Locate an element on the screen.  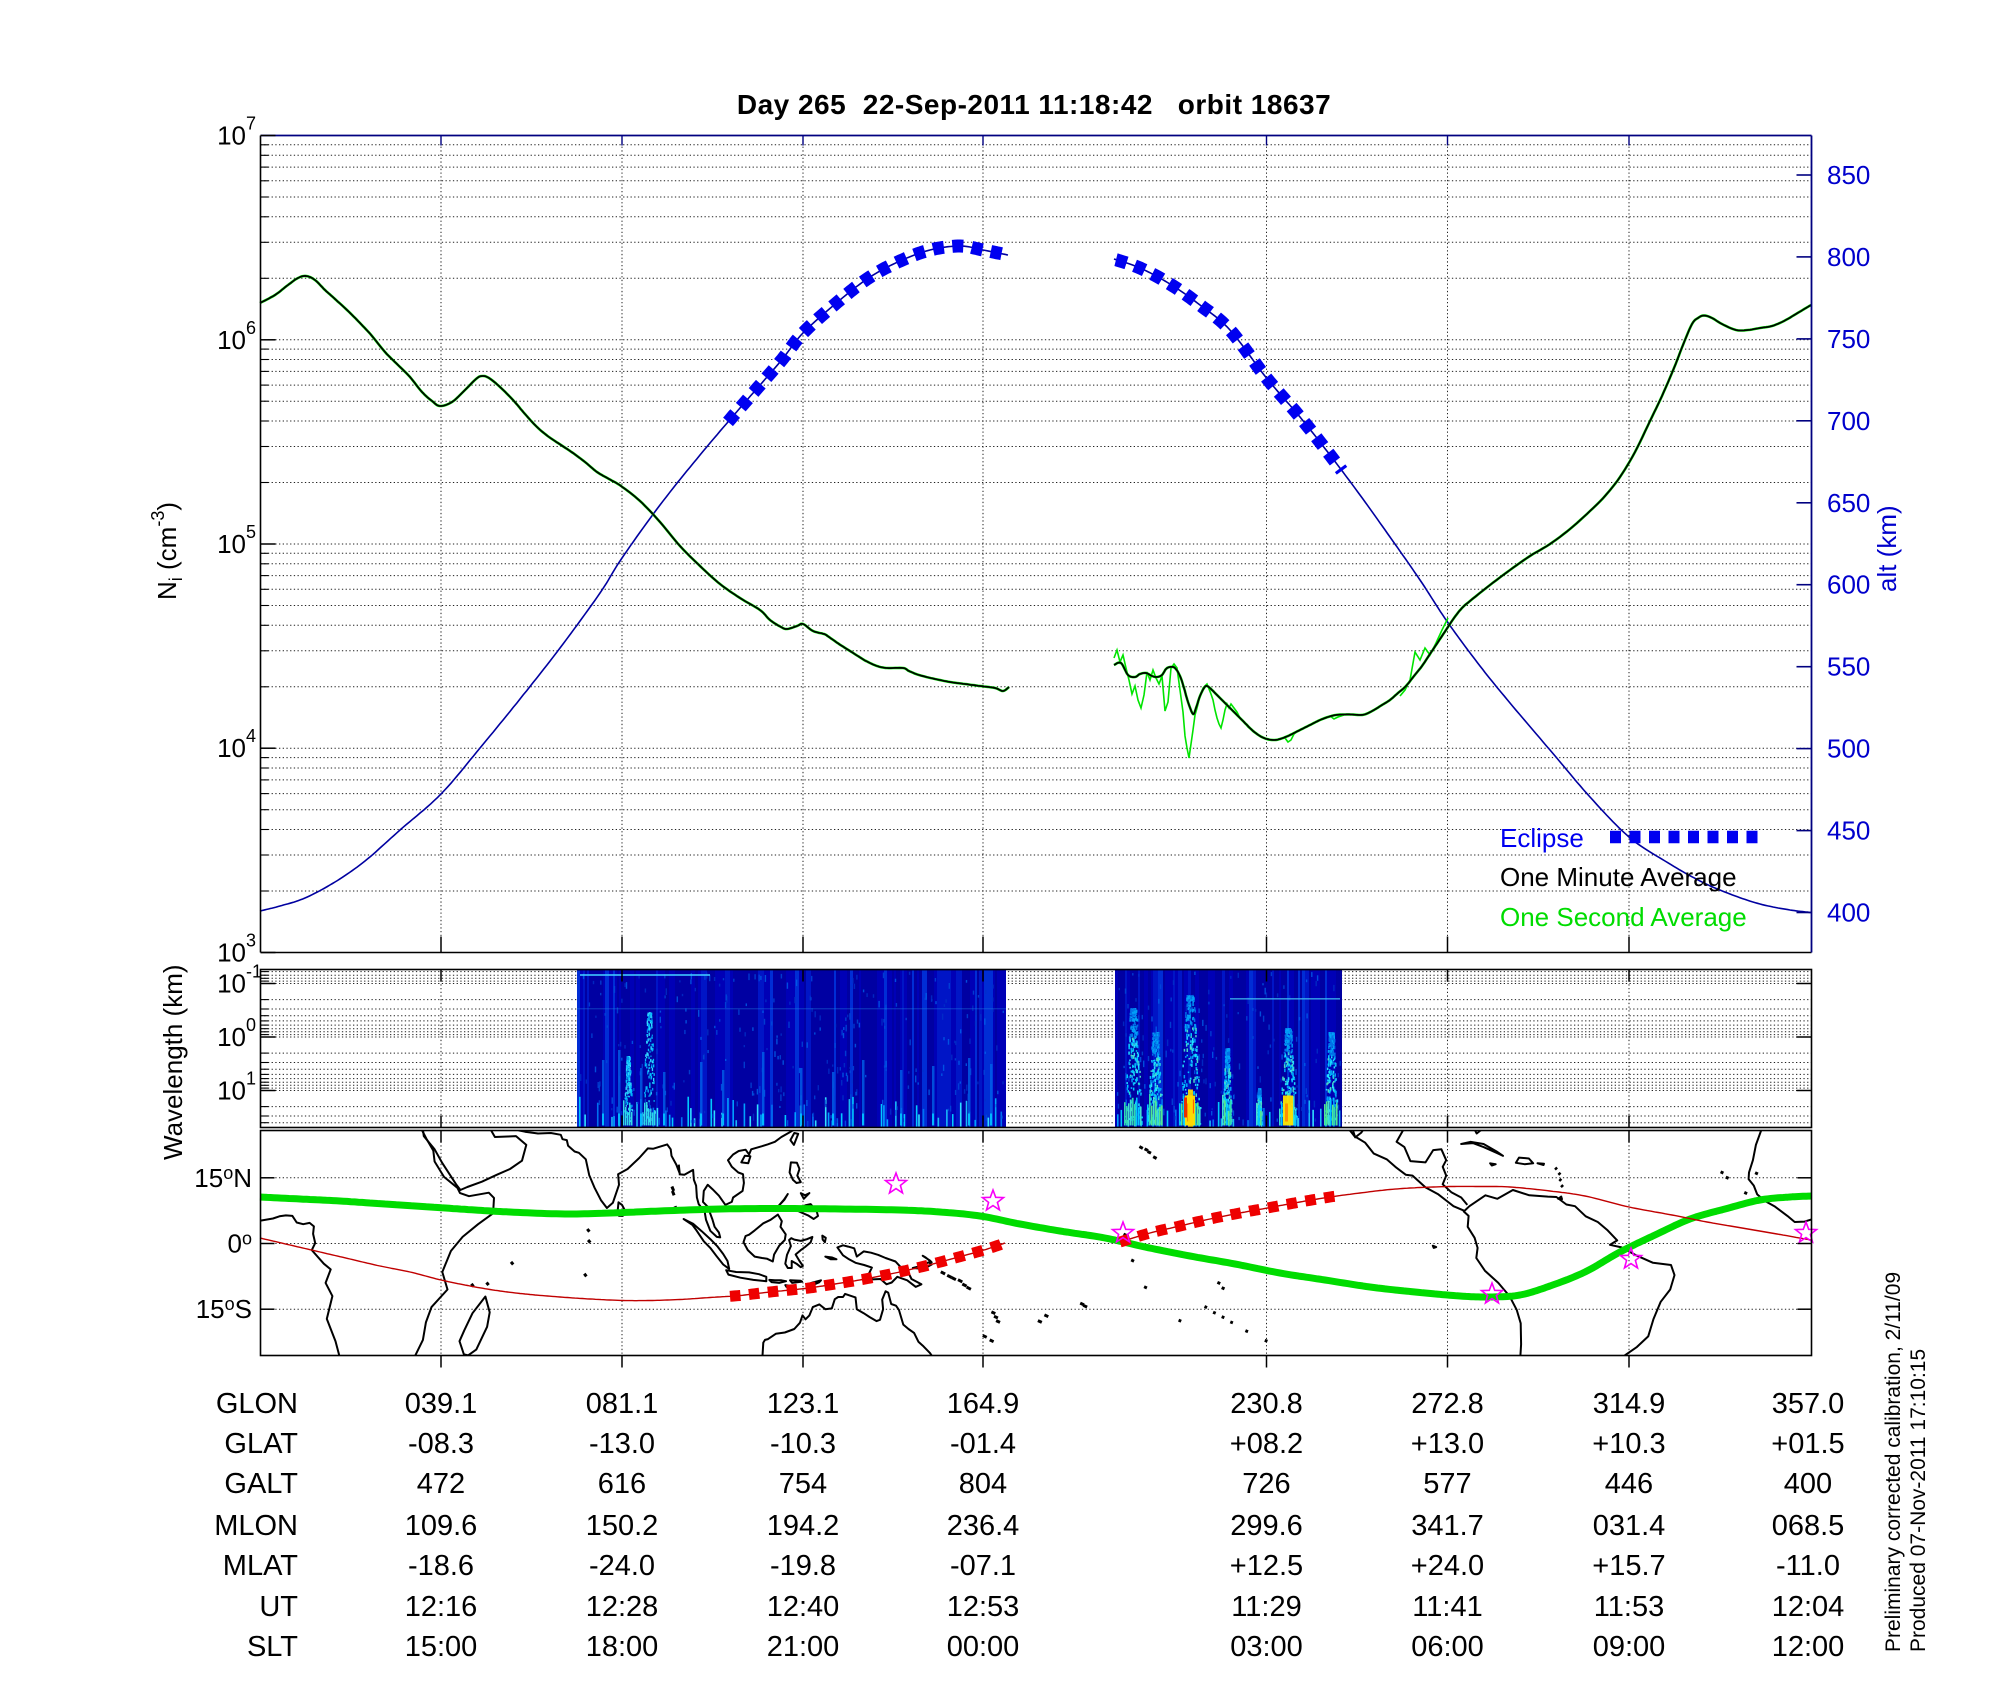
svg-text: 6 is located at coordinates (251, 328).